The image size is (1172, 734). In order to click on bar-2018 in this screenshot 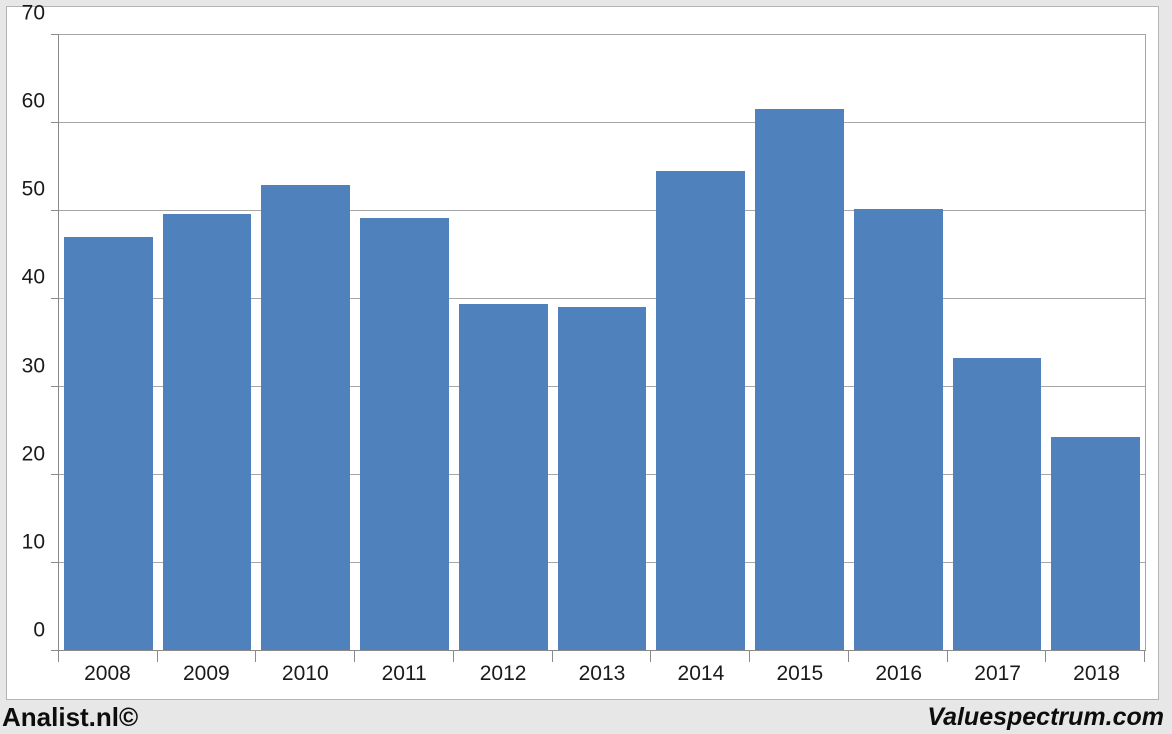, I will do `click(1095, 543)`.